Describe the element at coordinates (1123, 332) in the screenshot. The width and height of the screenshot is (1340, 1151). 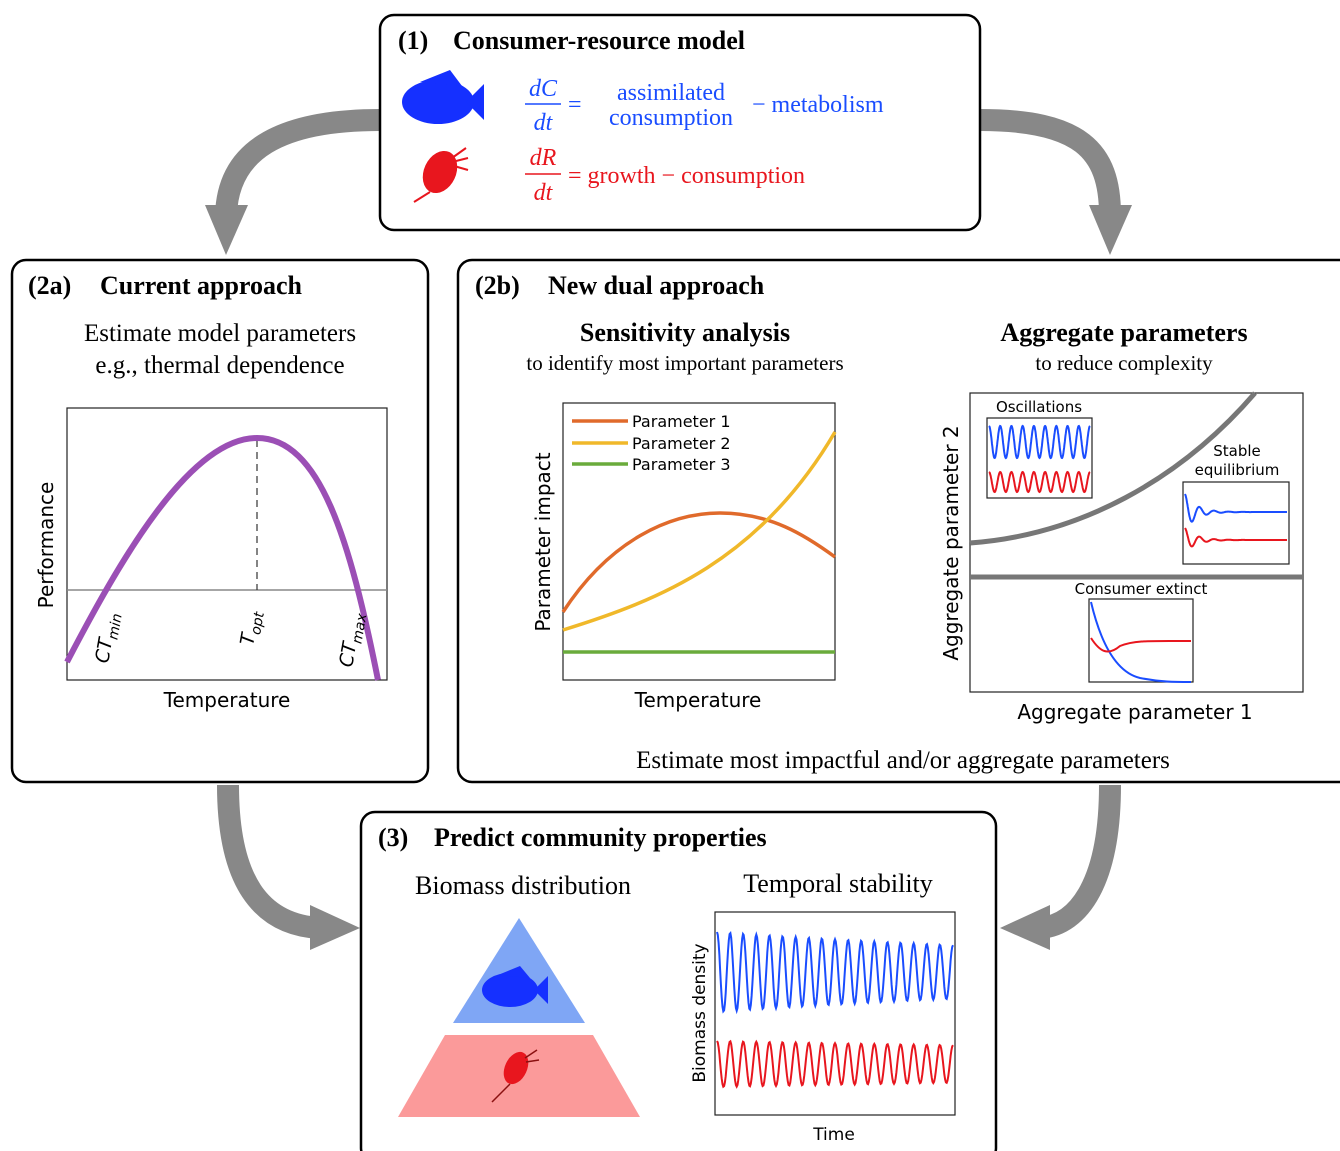
I see `section-title: Aggregate parameters` at that location.